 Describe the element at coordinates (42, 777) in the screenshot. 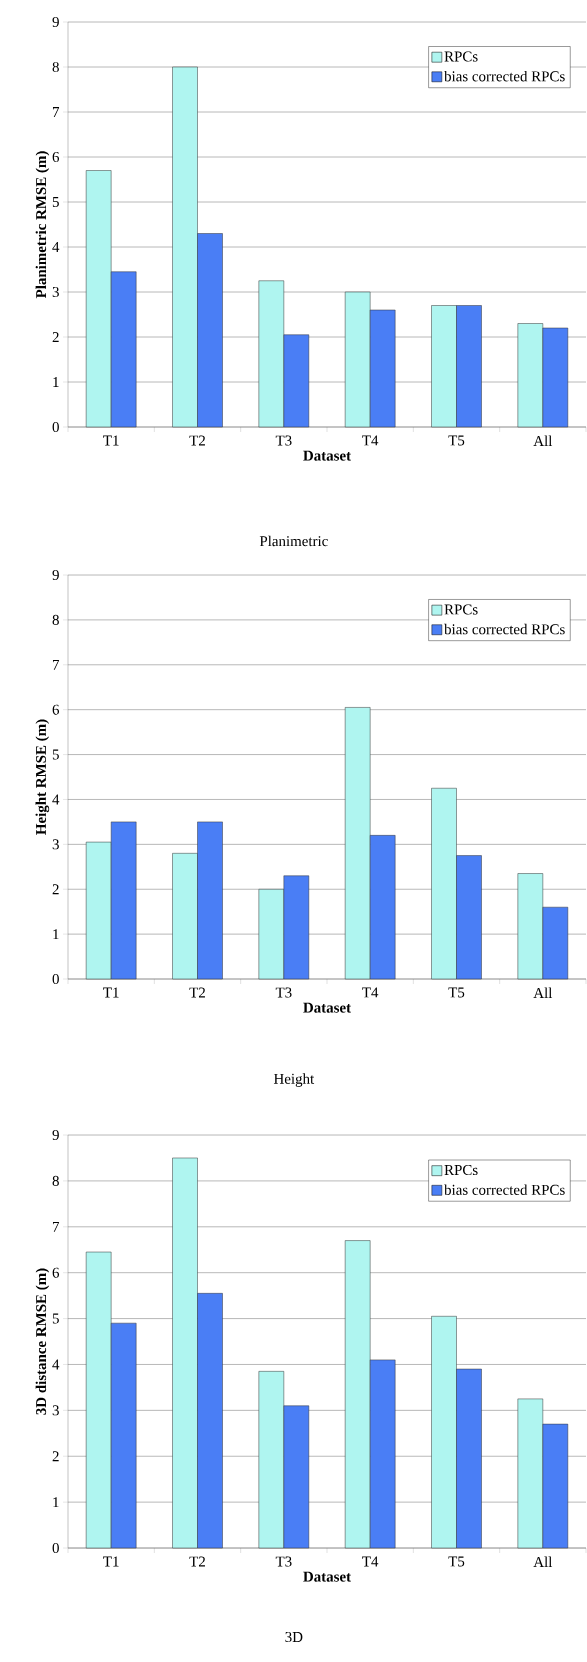

I see `y-axis-title: Height RMSE (m)` at that location.